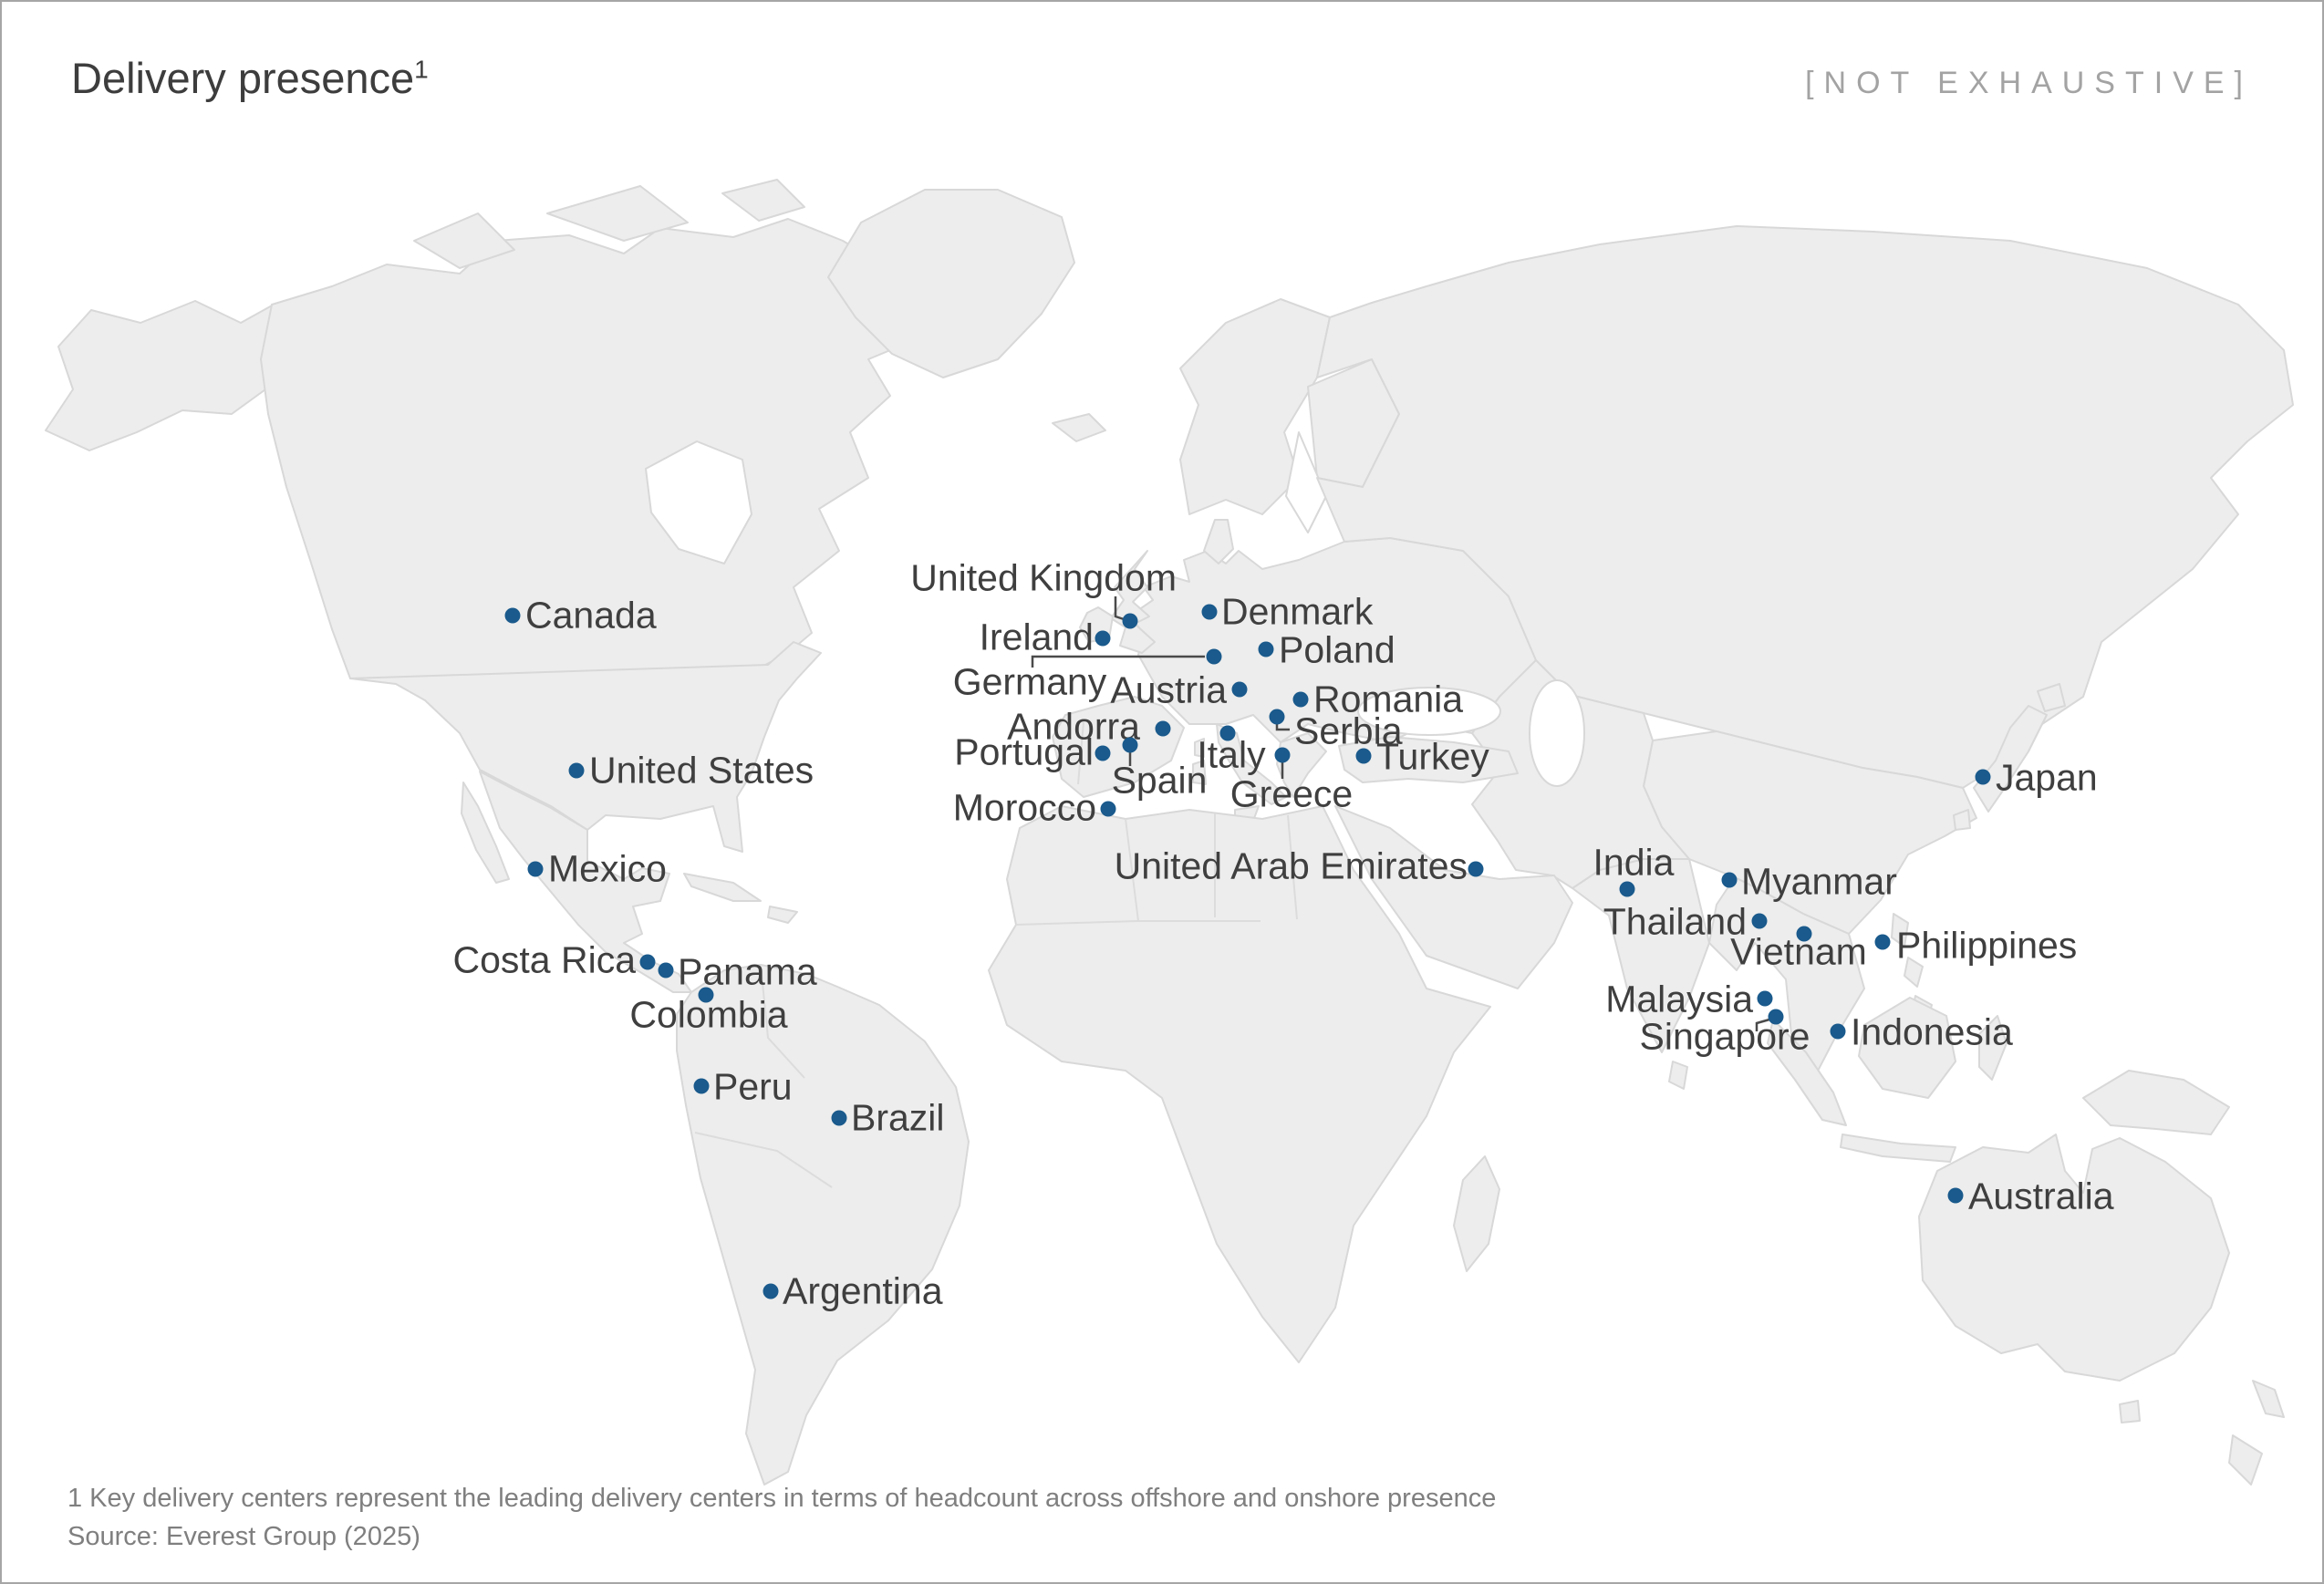 Image resolution: width=2324 pixels, height=1584 pixels. I want to click on landmass-new-guinea, so click(2156, 1102).